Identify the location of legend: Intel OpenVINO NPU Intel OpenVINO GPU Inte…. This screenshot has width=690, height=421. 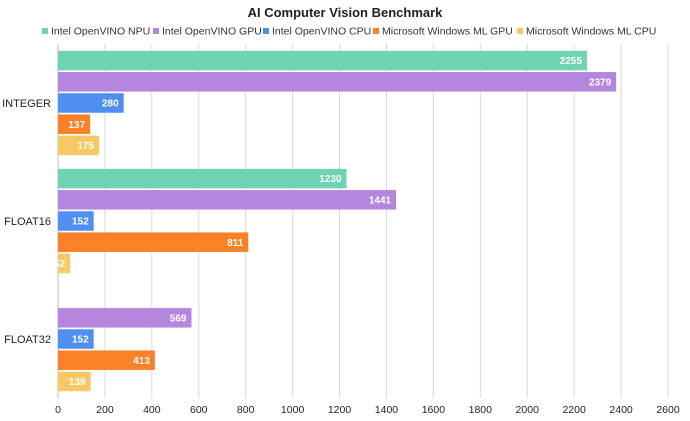
(349, 32).